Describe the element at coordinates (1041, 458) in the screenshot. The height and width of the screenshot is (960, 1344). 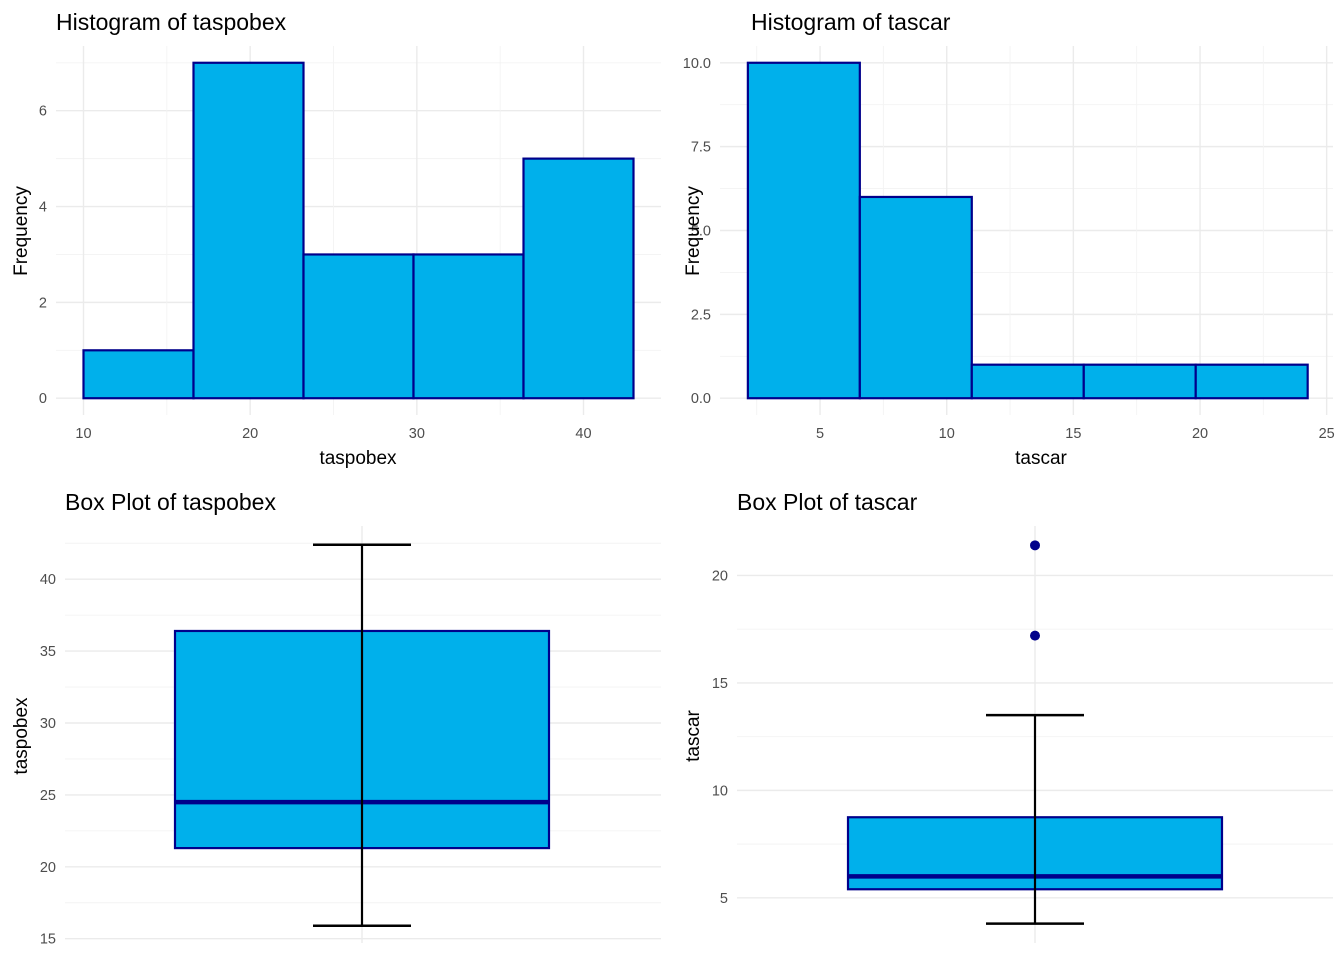
I see `x-axis-title: tascar` at that location.